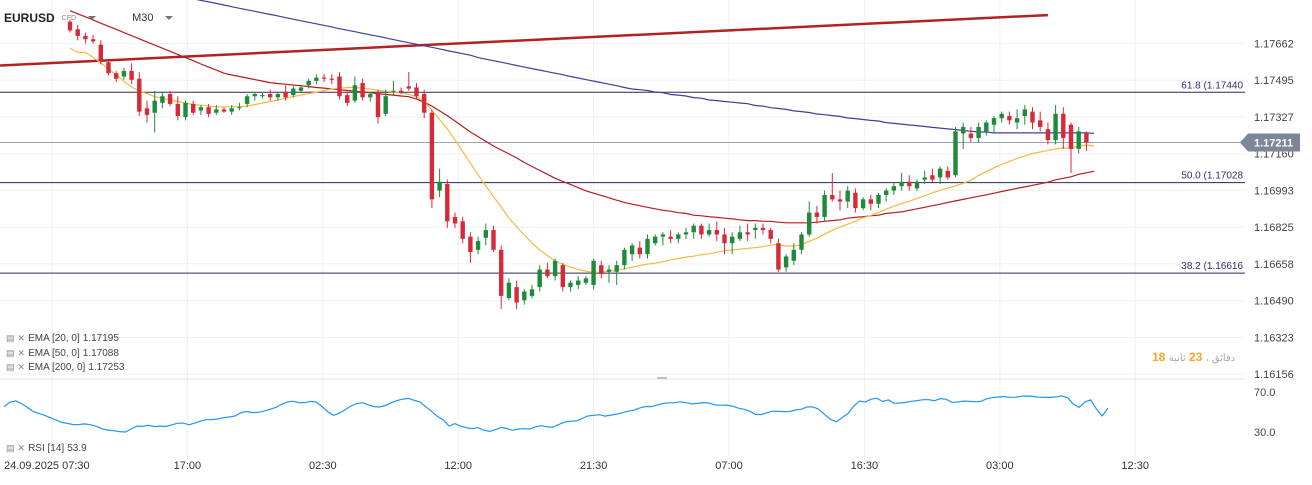  I want to click on legend-rsi-value: 53.9, so click(77, 448).